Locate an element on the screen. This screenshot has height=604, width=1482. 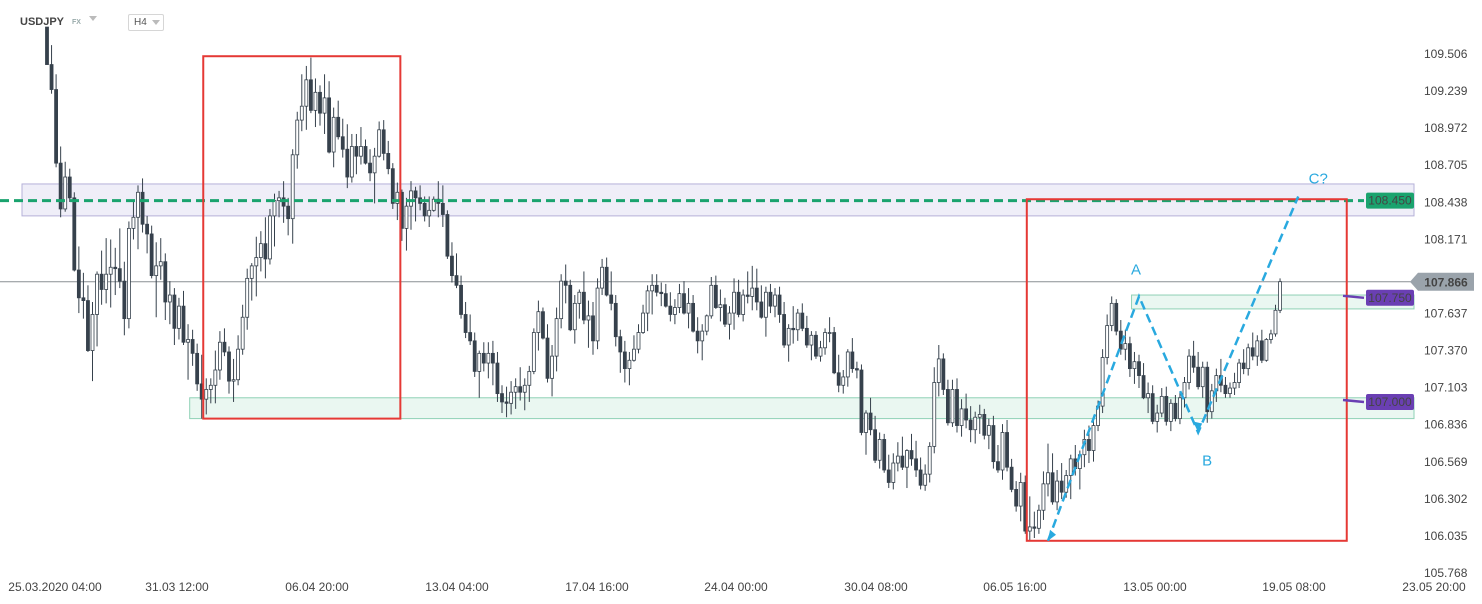
level-pointer-line is located at coordinates (1353, 297).